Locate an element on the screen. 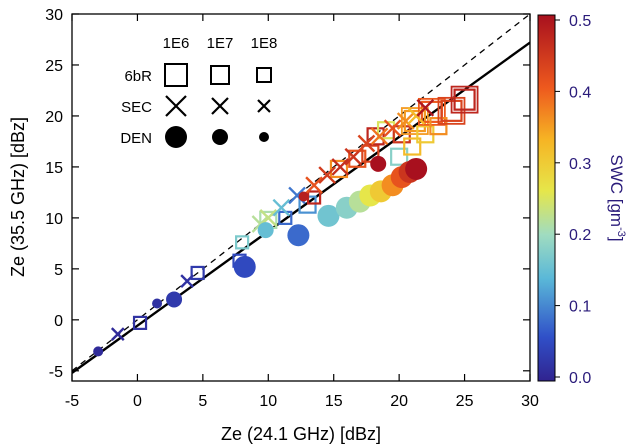 The image size is (636, 448). y-tick-label: 30 is located at coordinates (54, 15).